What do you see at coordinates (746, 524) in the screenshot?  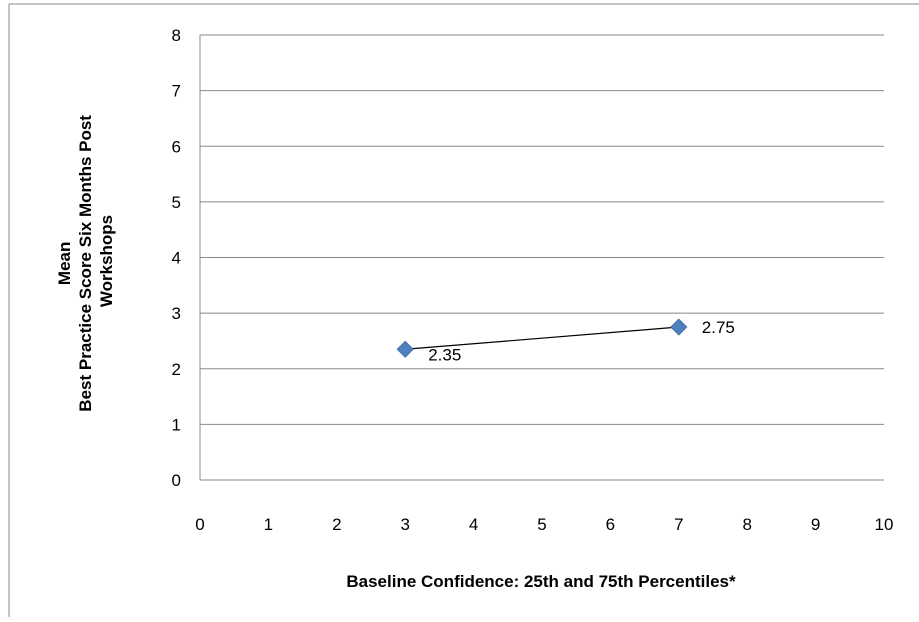 I see `x-tick-label: 8` at bounding box center [746, 524].